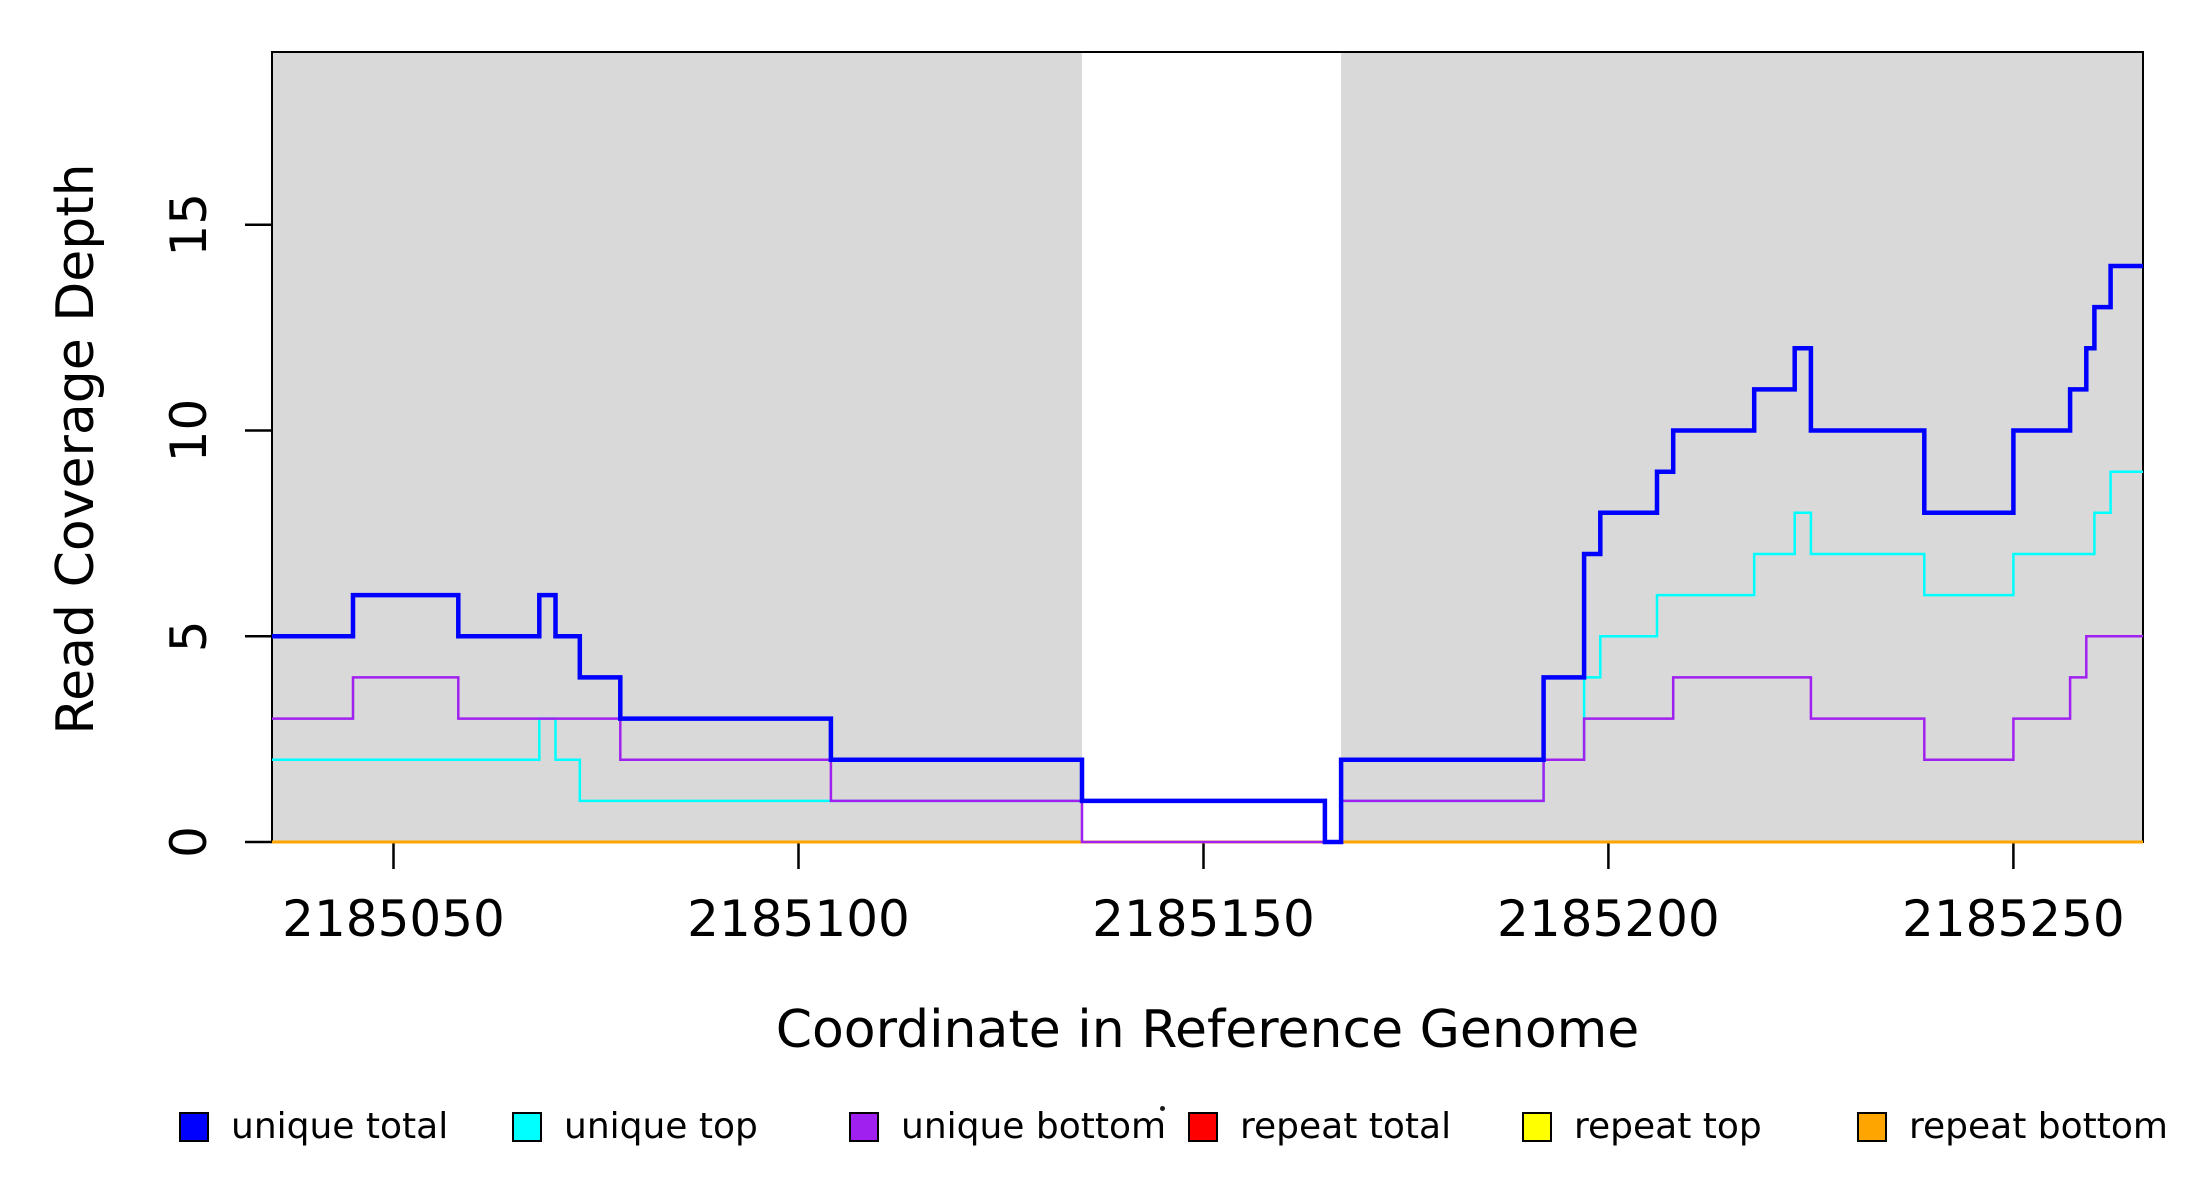 Image resolution: width=2200 pixels, height=1200 pixels. I want to click on stray-dot-mark, so click(1162, 1108).